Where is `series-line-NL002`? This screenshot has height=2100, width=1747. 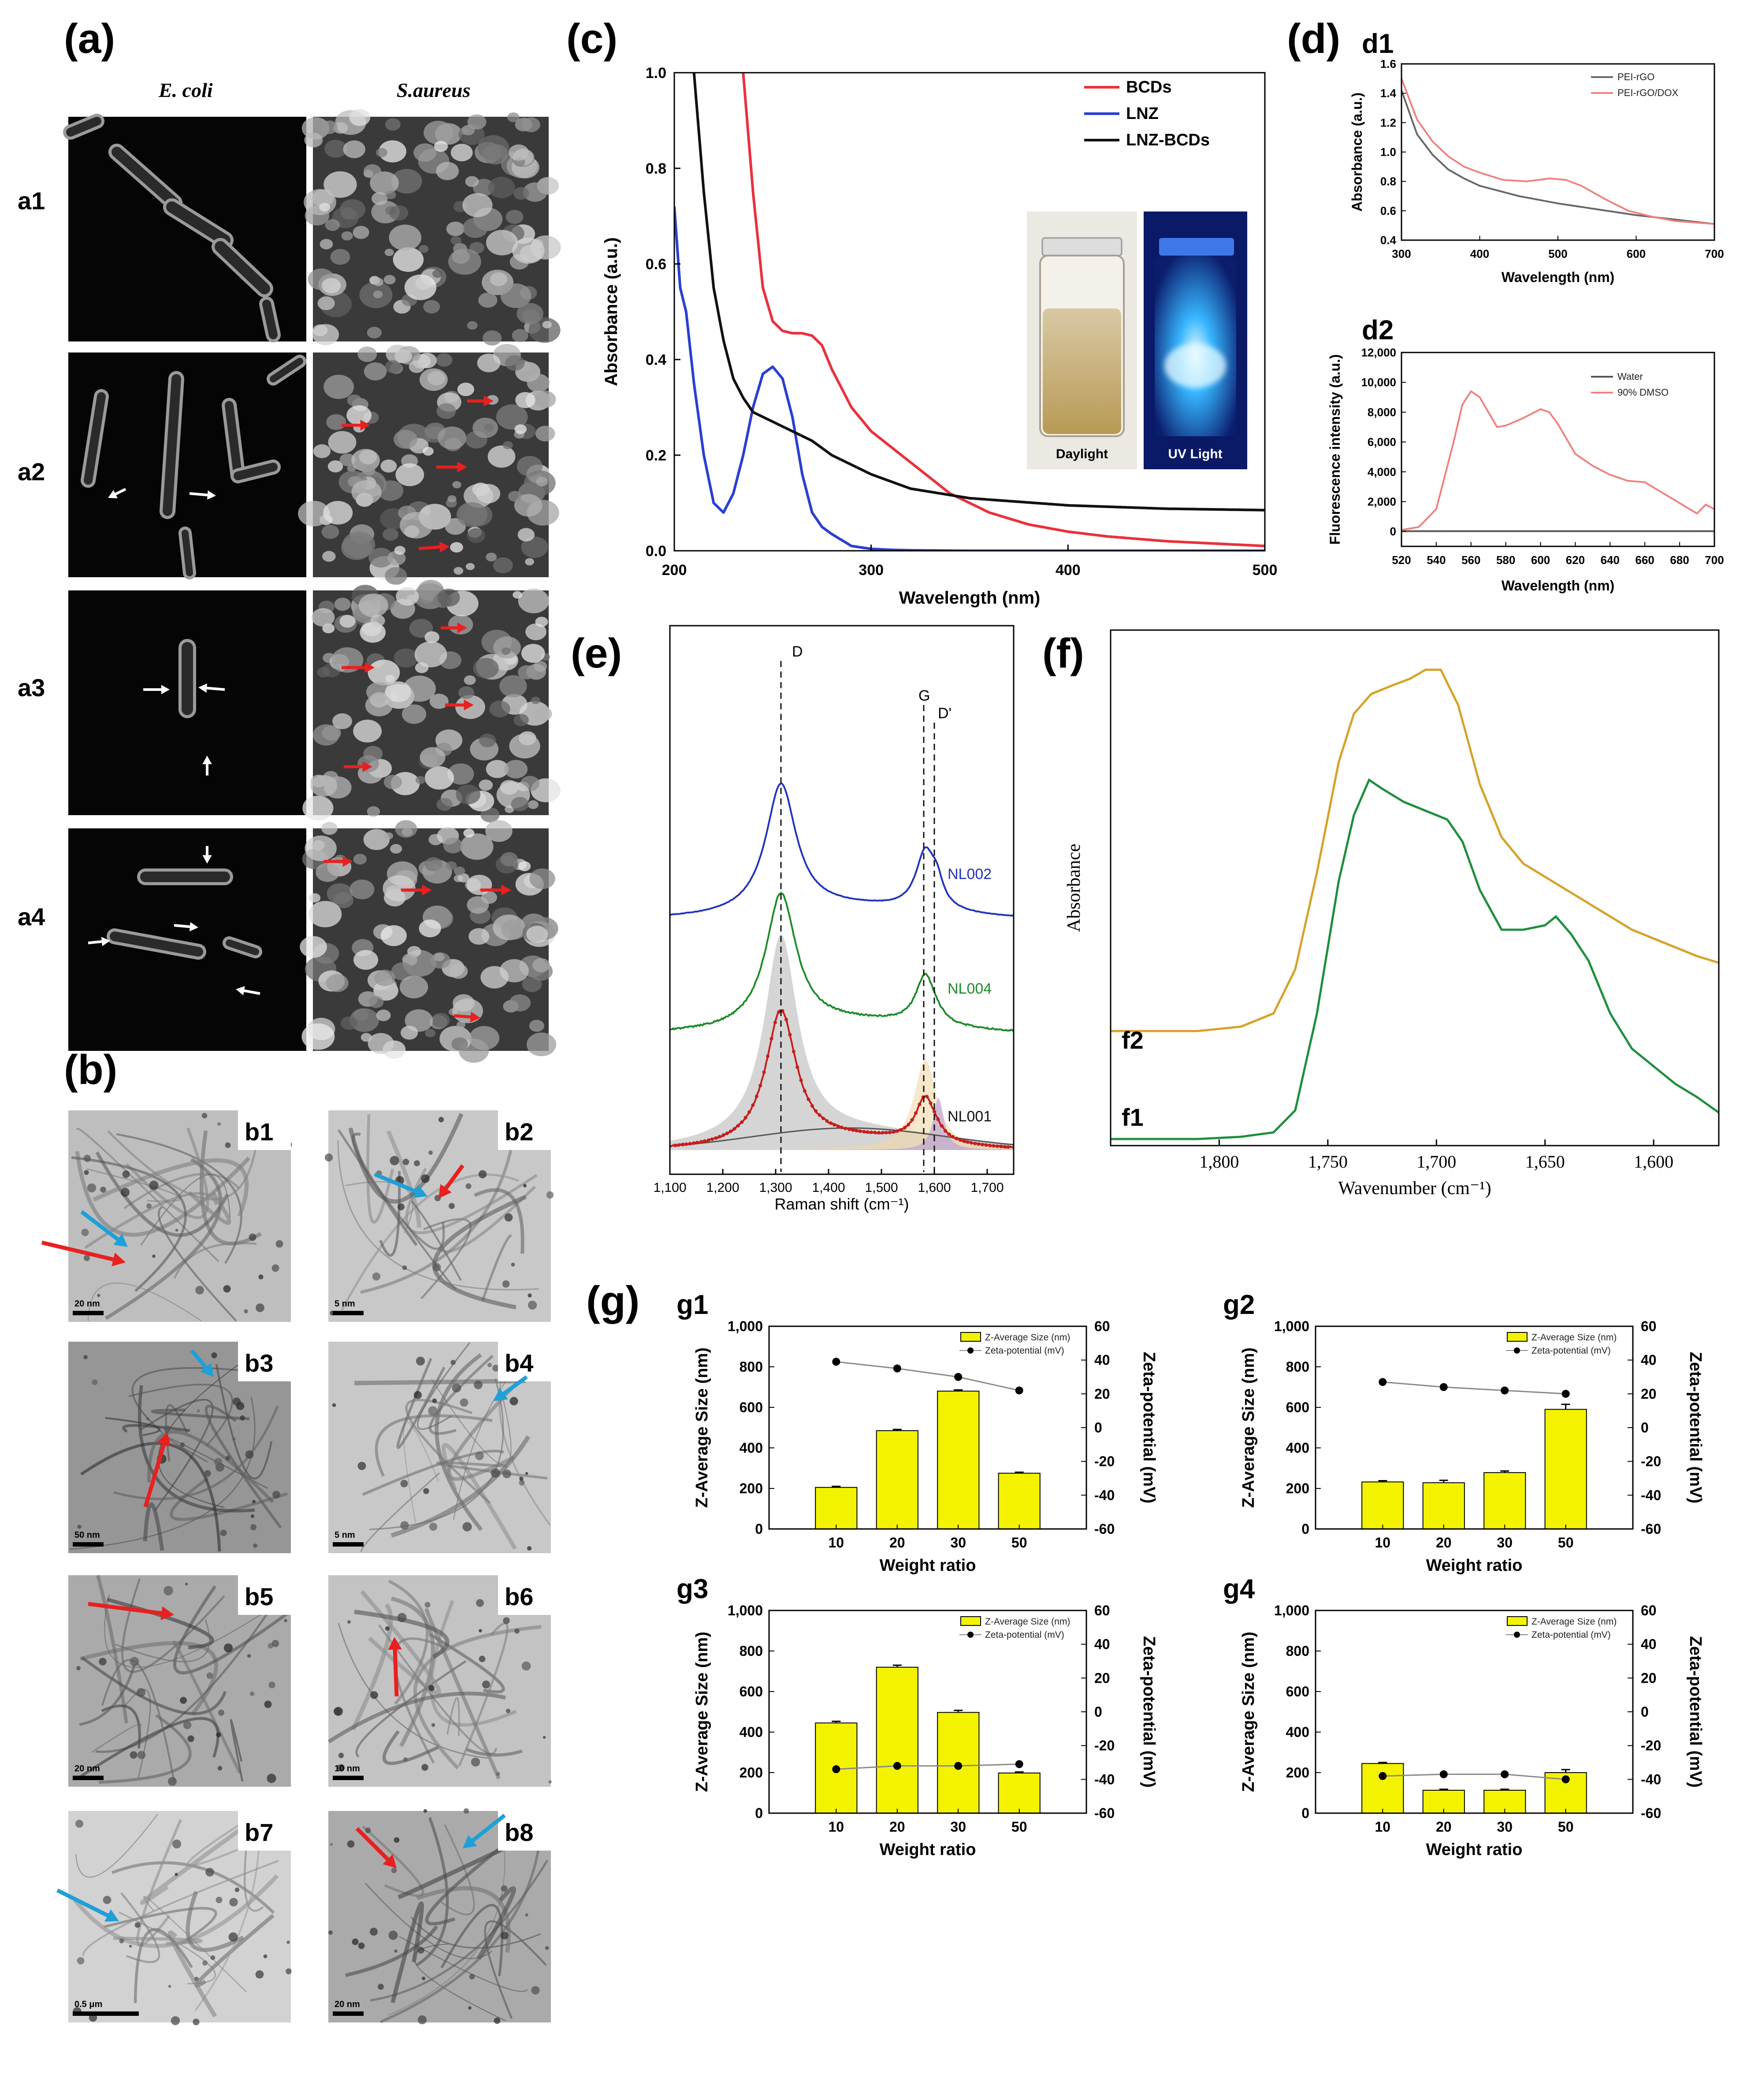
series-line-NL002 is located at coordinates (841, 850).